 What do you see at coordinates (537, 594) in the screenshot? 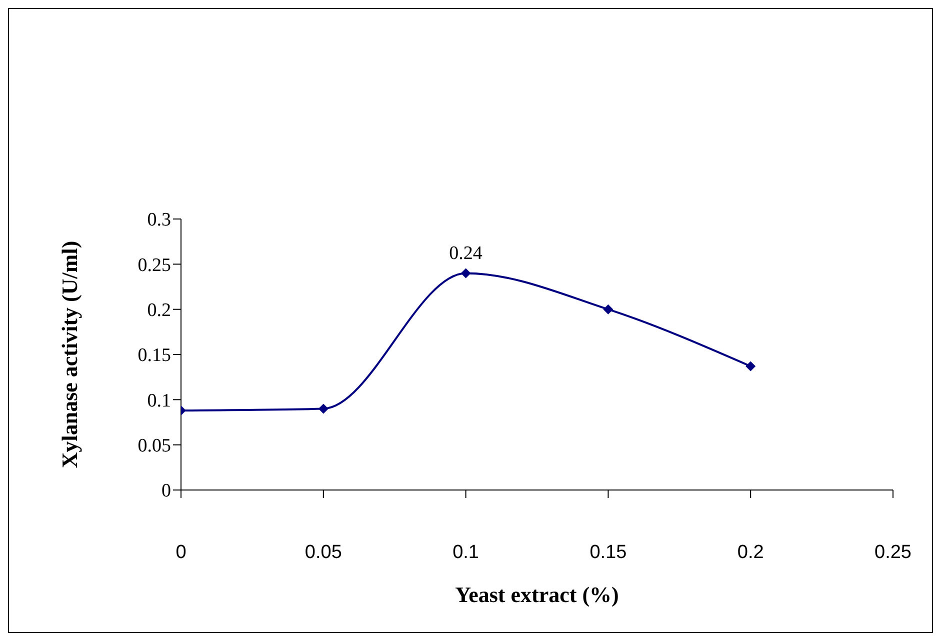
I see `x-axis-title: Yeast extract (%)` at bounding box center [537, 594].